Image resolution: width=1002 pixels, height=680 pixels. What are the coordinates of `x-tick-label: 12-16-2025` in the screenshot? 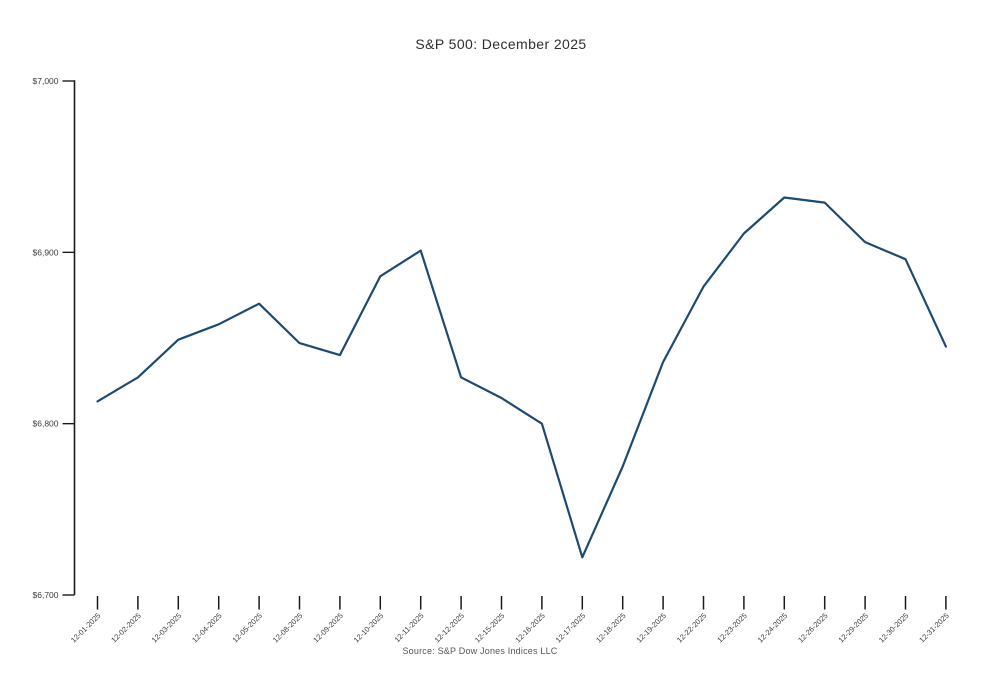 It's located at (529, 627).